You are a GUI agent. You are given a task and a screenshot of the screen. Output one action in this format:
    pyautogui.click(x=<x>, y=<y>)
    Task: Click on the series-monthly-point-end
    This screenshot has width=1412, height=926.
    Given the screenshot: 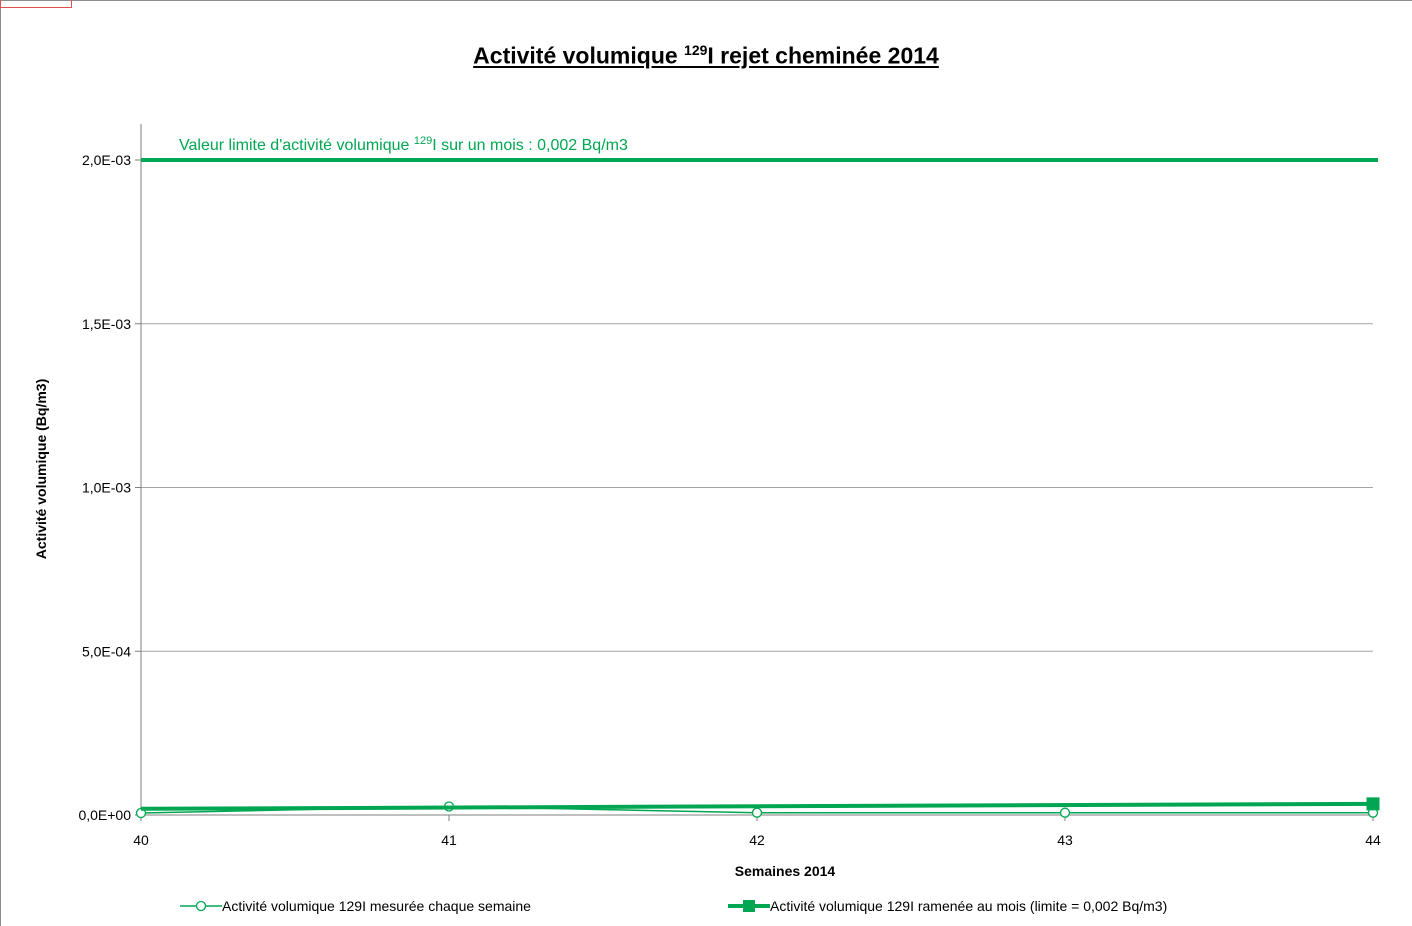 What is the action you would take?
    pyautogui.click(x=1373, y=804)
    